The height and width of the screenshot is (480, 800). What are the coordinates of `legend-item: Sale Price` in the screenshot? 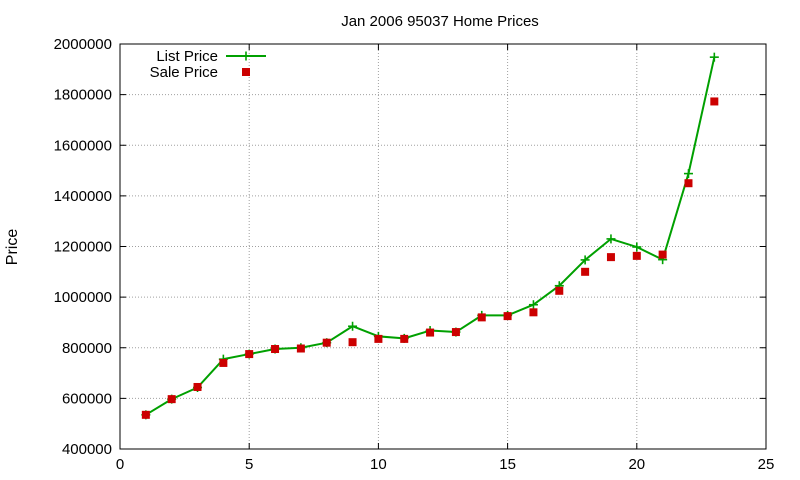 It's located at (200, 72).